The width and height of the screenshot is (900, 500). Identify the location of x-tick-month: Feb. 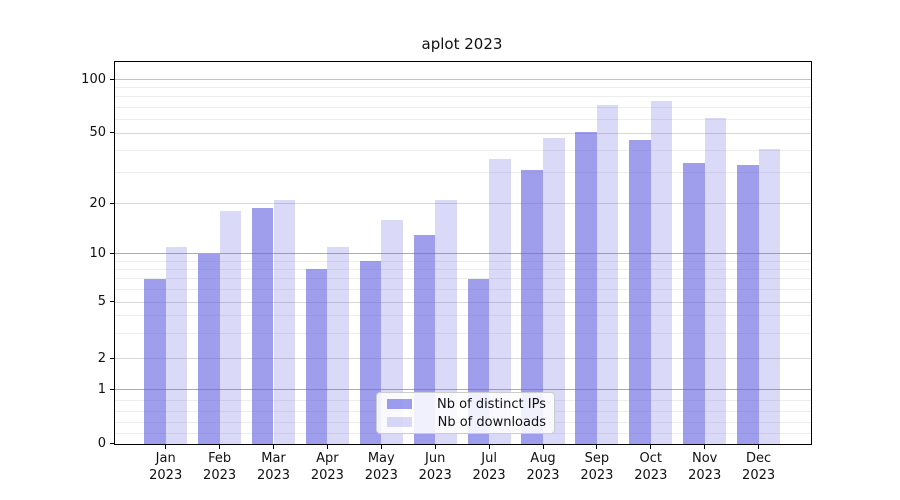
(220, 458).